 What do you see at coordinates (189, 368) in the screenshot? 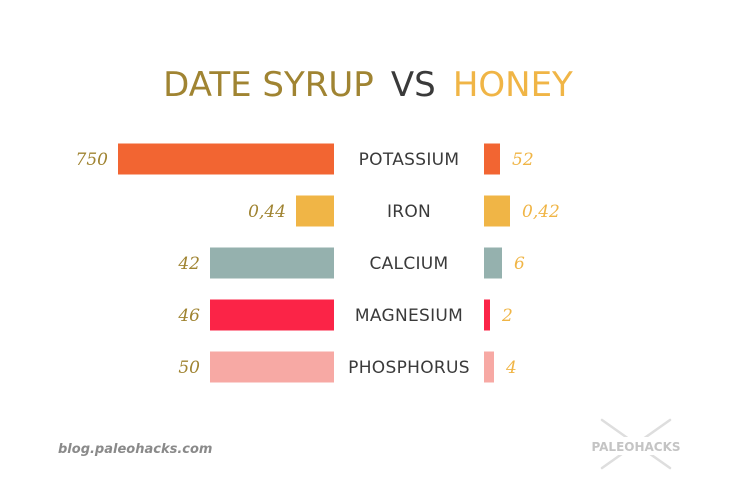
I see `value-date-syrup-phosphorus: 50` at bounding box center [189, 368].